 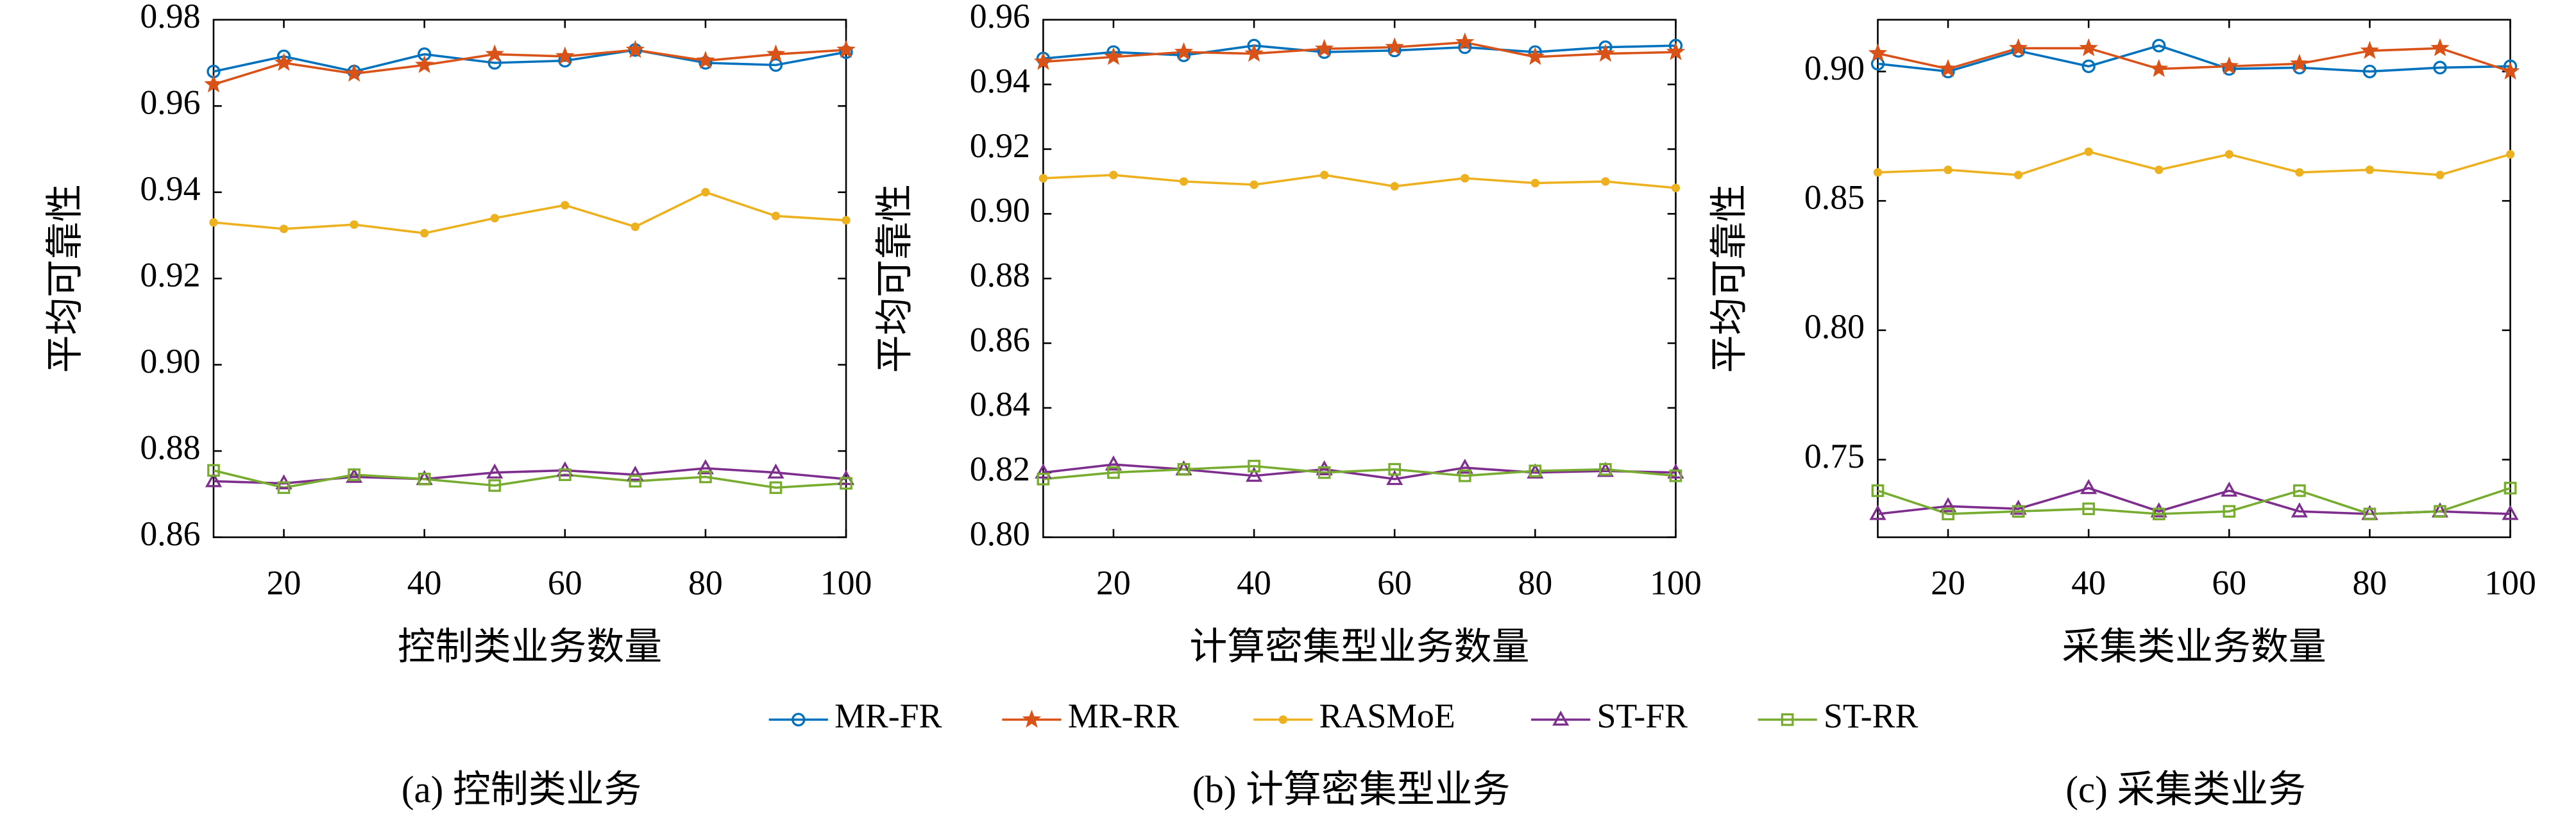 What do you see at coordinates (65, 278) in the screenshot?
I see `y-axis-label: 平均可靠性` at bounding box center [65, 278].